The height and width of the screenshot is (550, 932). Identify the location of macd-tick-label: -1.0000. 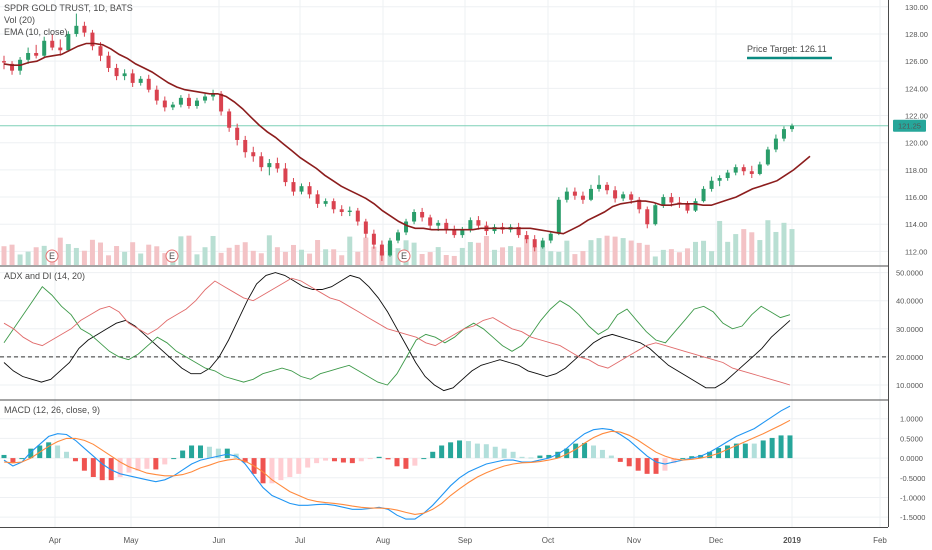
(912, 497).